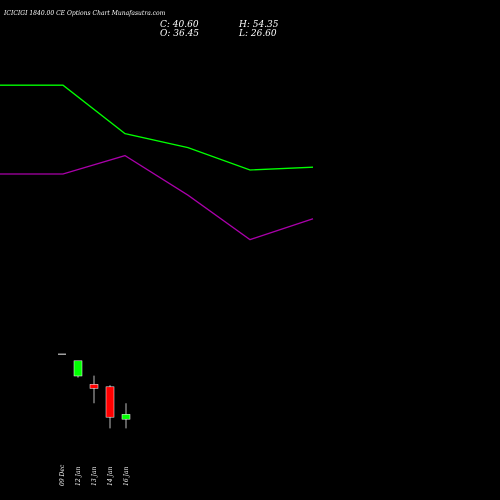 The height and width of the screenshot is (500, 500). What do you see at coordinates (179, 25) in the screenshot?
I see `close-value: C: 40.60` at bounding box center [179, 25].